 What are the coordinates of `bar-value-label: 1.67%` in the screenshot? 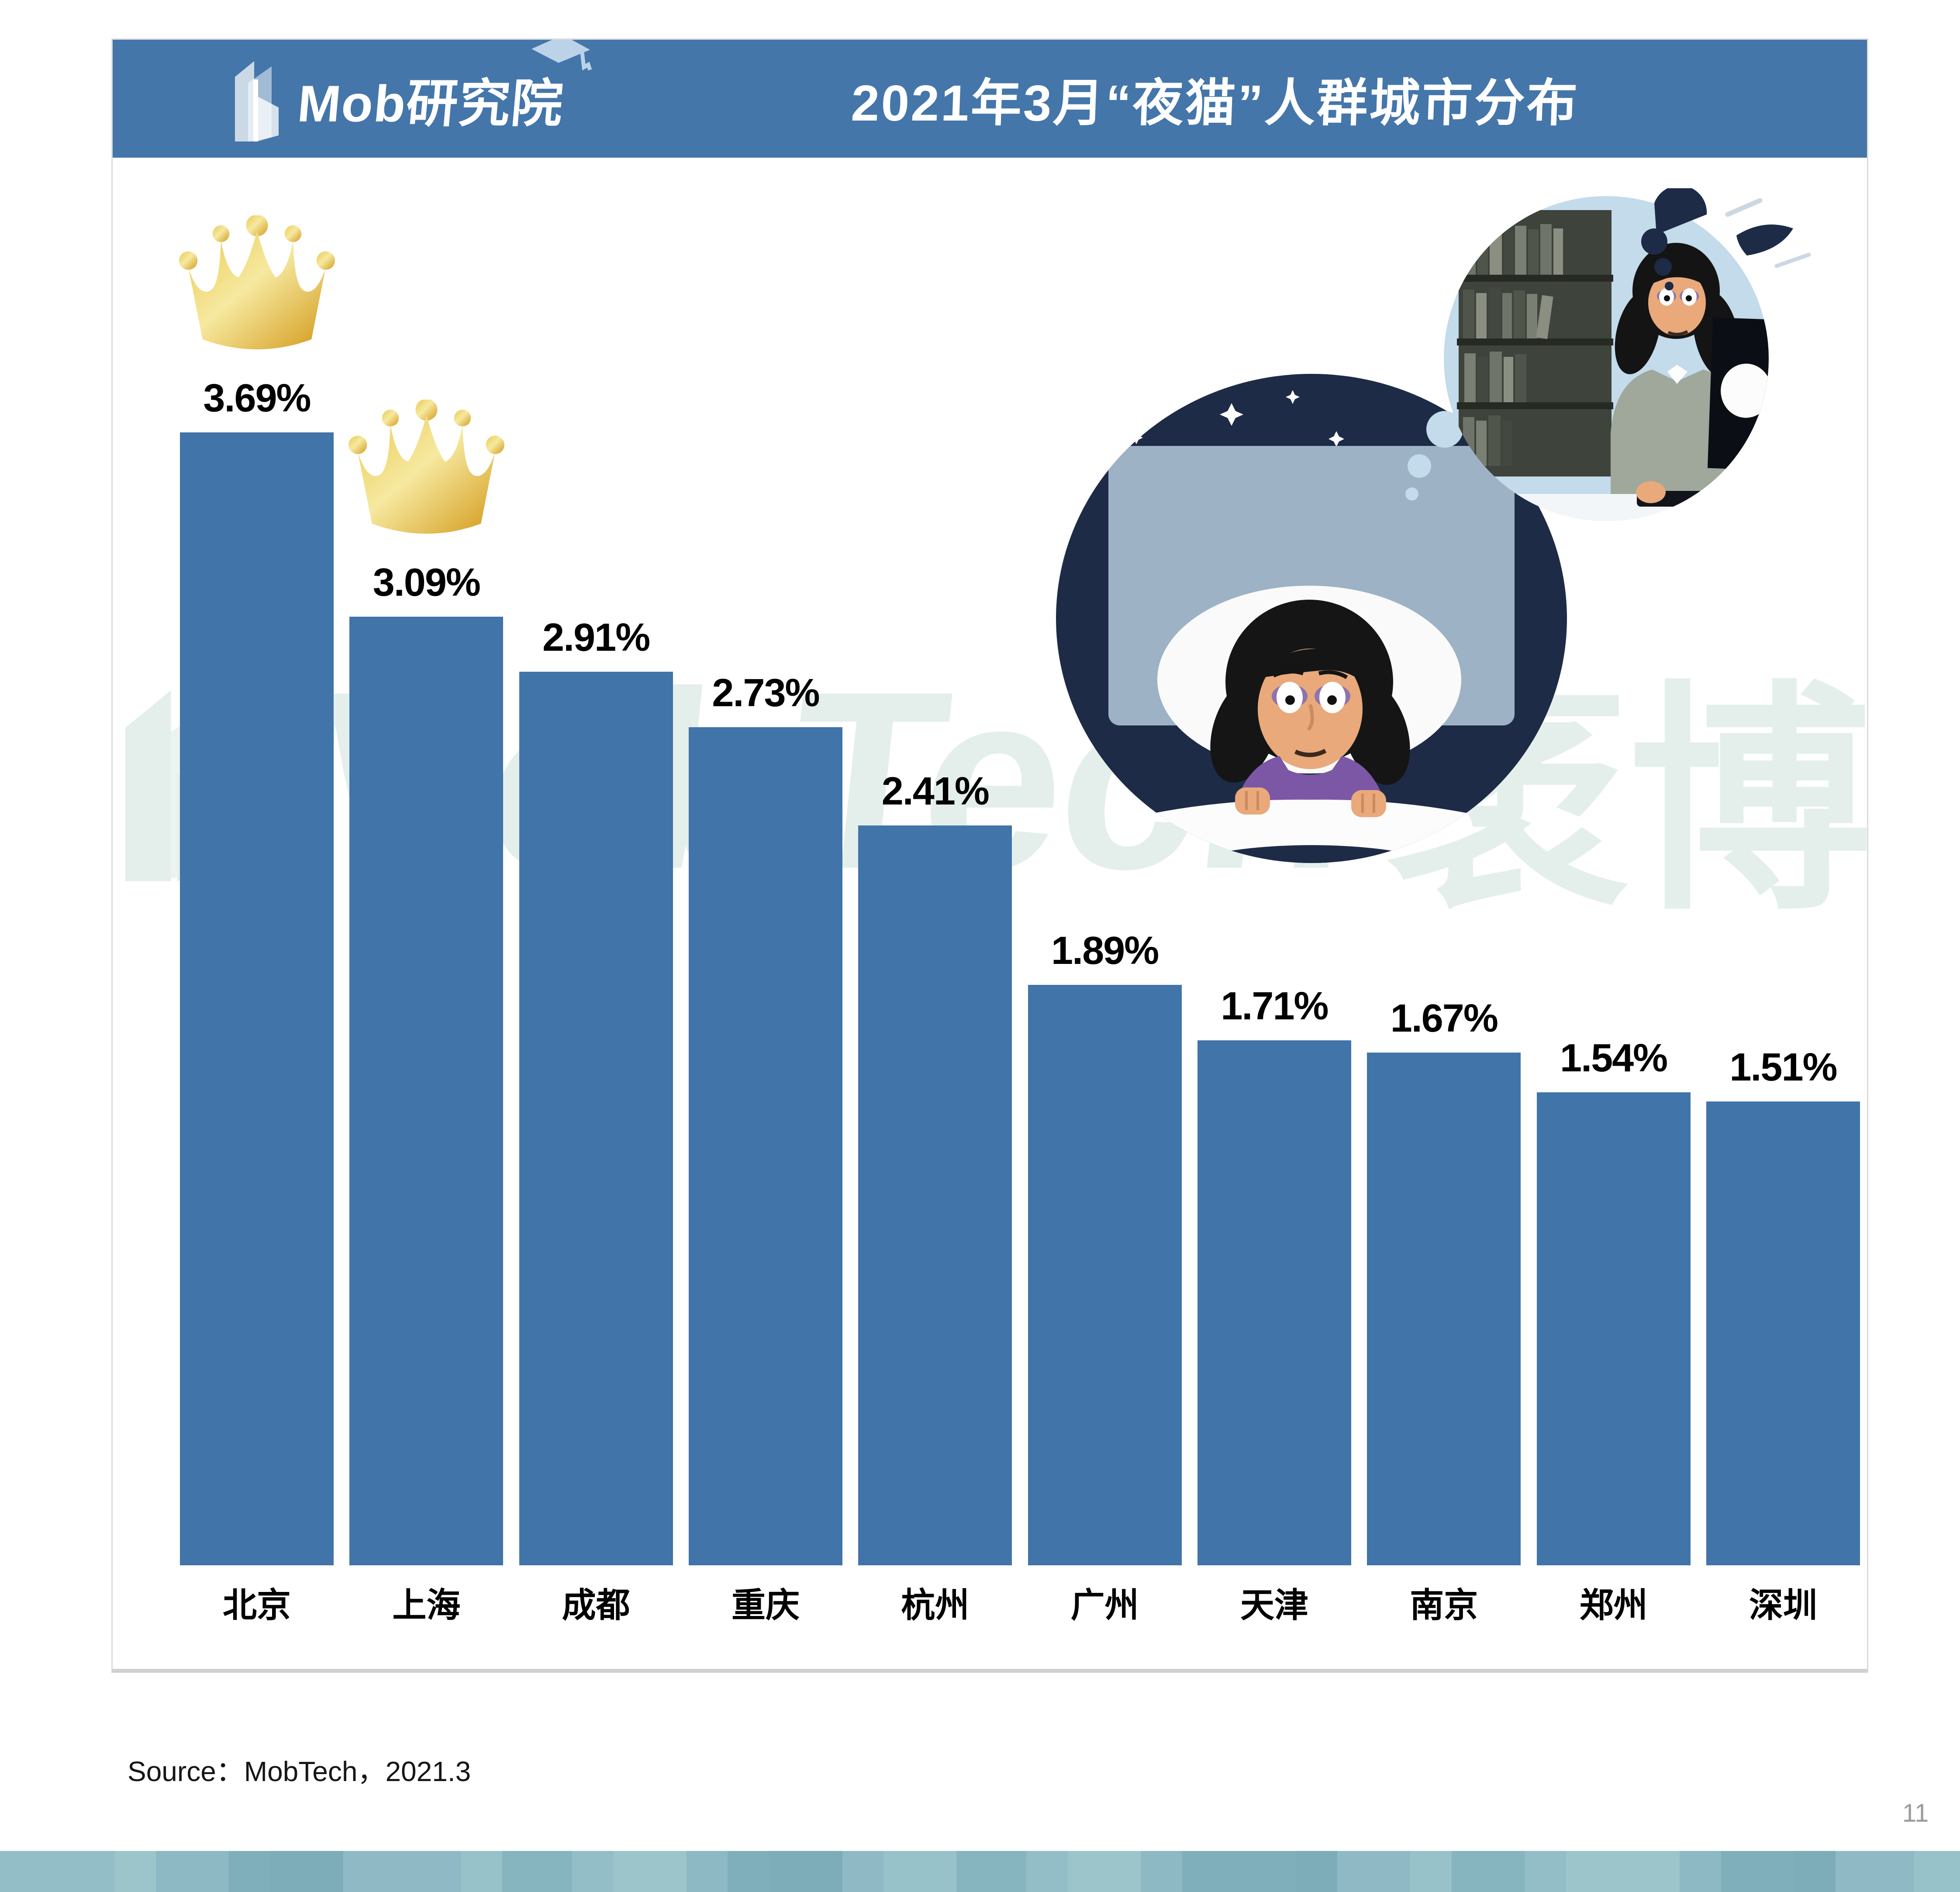 It's located at (1444, 1018).